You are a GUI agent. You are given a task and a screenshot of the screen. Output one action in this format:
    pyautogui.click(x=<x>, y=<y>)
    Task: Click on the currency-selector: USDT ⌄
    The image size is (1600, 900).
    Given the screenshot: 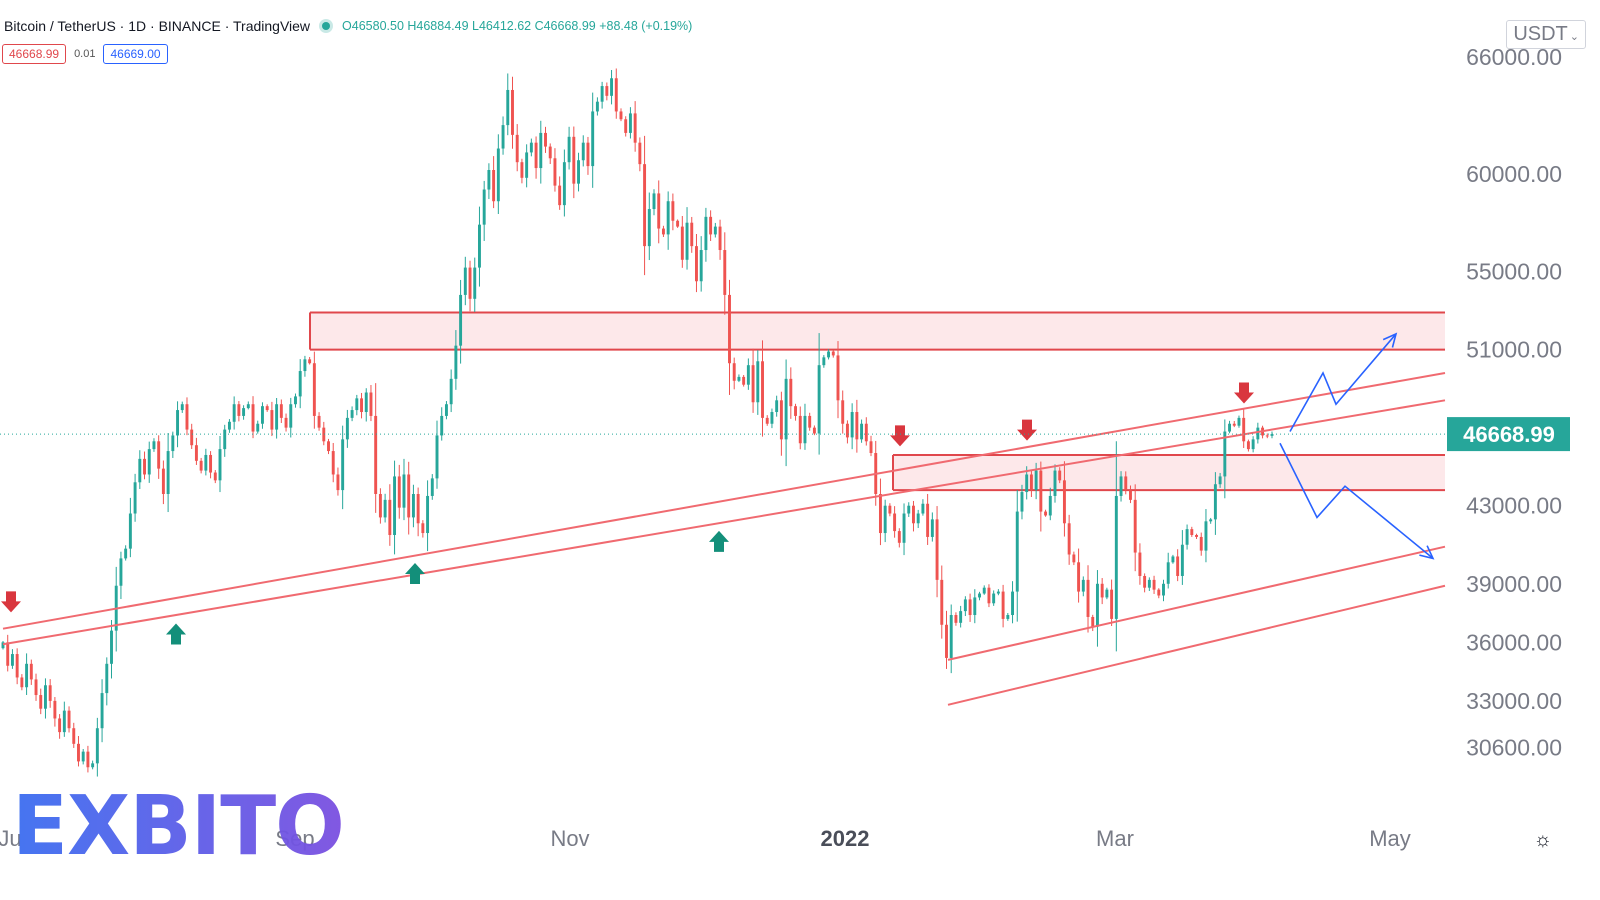 What is the action you would take?
    pyautogui.click(x=1546, y=34)
    